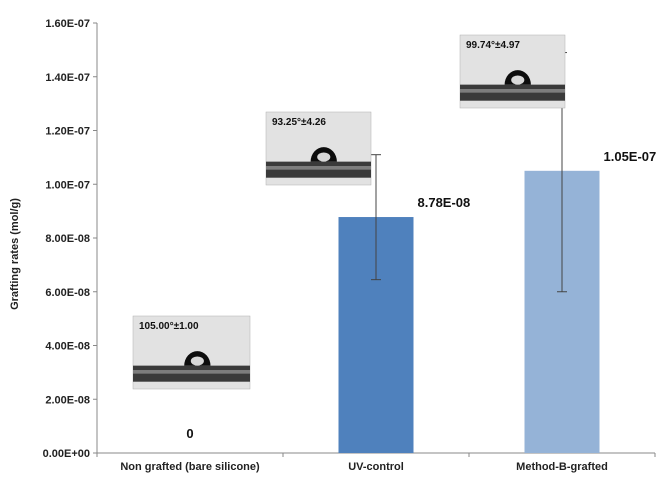 The image size is (661, 477). What do you see at coordinates (376, 467) in the screenshot?
I see `x-category-label: UV-control` at bounding box center [376, 467].